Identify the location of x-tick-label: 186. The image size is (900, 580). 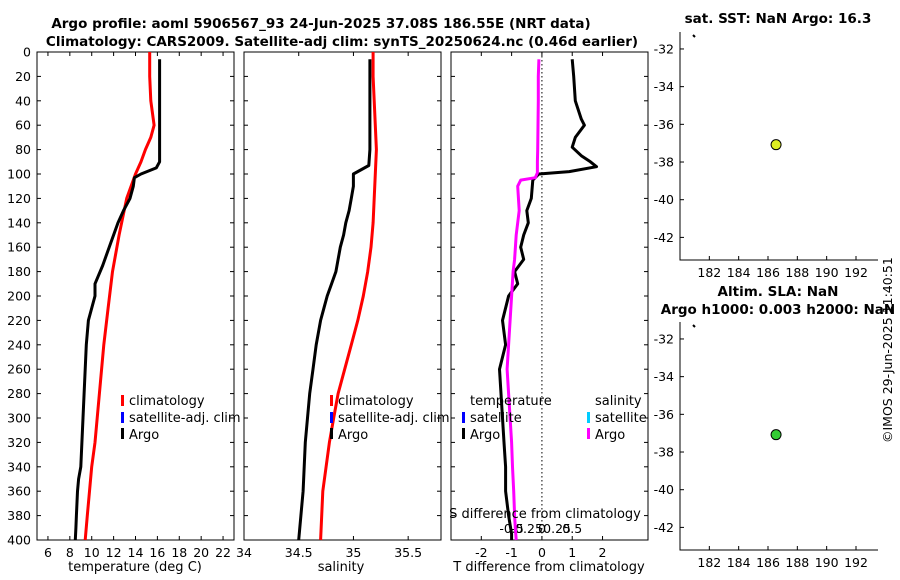
(768, 272).